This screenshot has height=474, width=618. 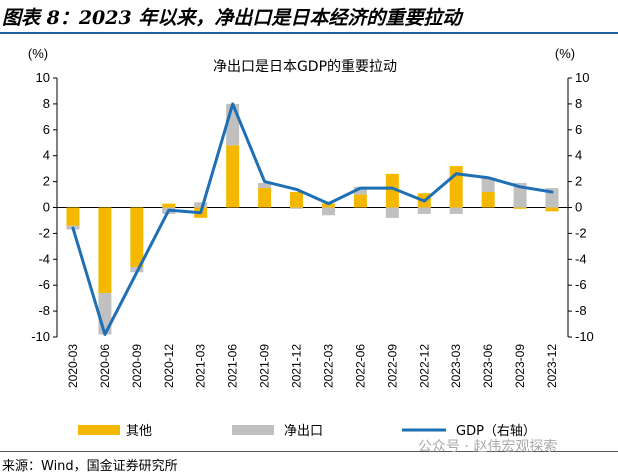 What do you see at coordinates (139, 431) in the screenshot?
I see `legend-label-other: 其他` at bounding box center [139, 431].